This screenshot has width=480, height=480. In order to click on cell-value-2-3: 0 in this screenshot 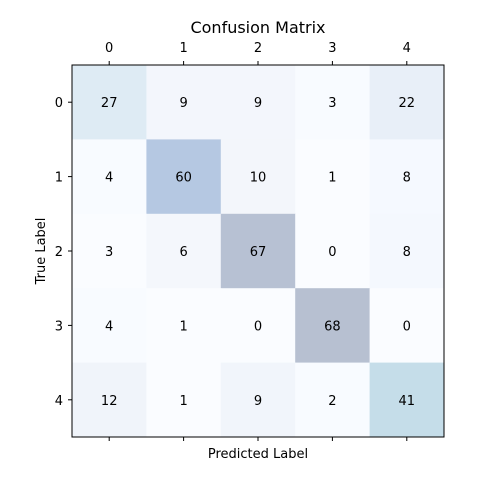, I will do `click(332, 252)`.